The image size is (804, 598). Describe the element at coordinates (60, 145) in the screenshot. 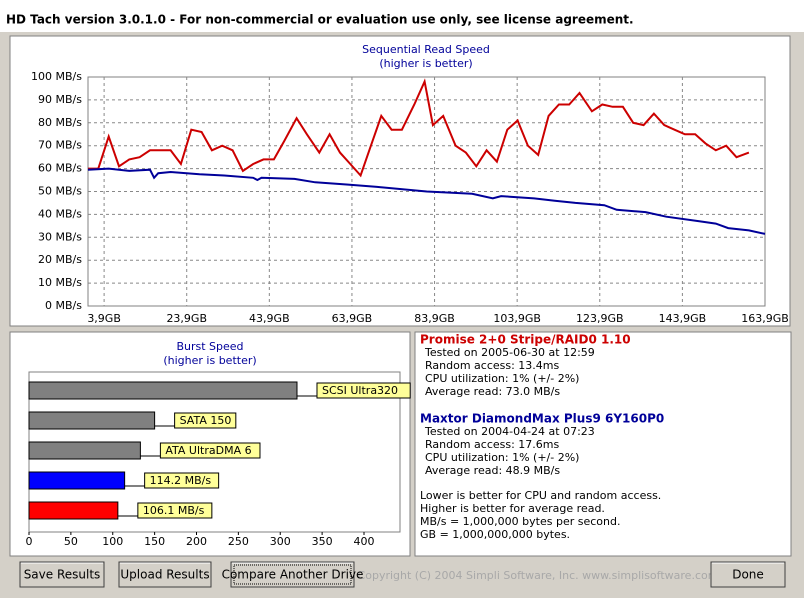

I see `y-tick-label: 70 MB/s` at that location.